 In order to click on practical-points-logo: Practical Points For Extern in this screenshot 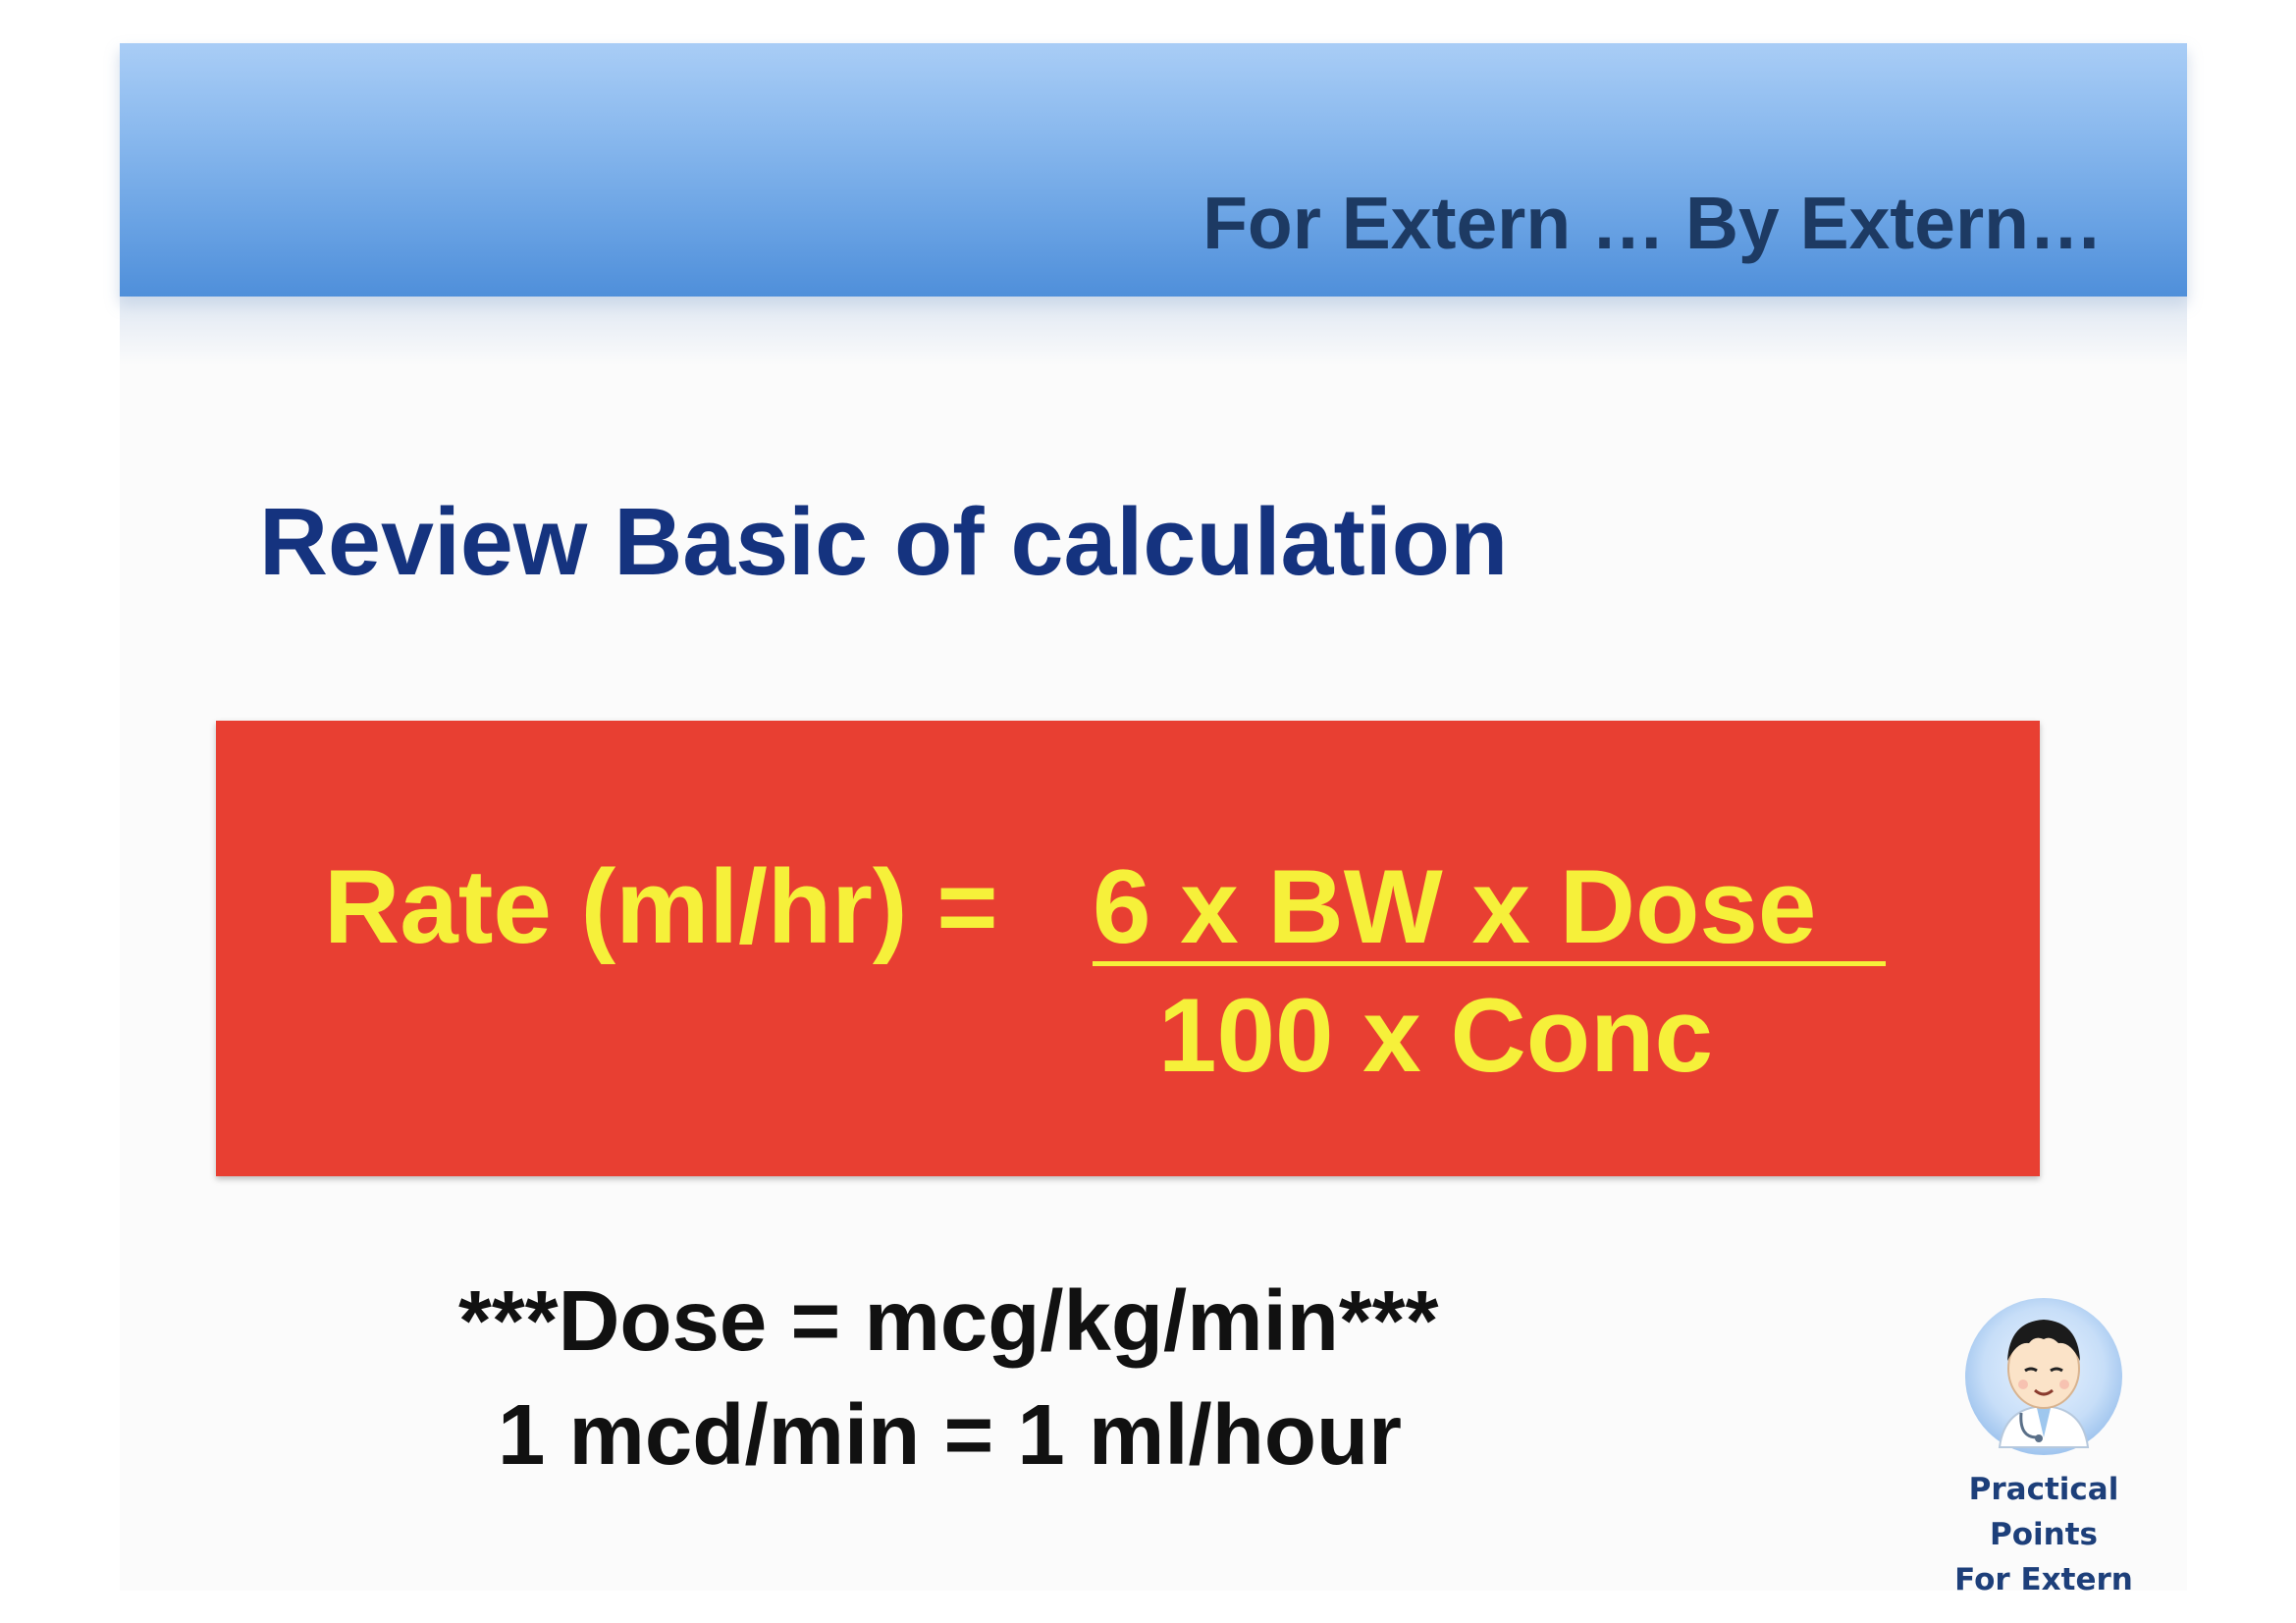, I will do `click(2044, 1452)`.